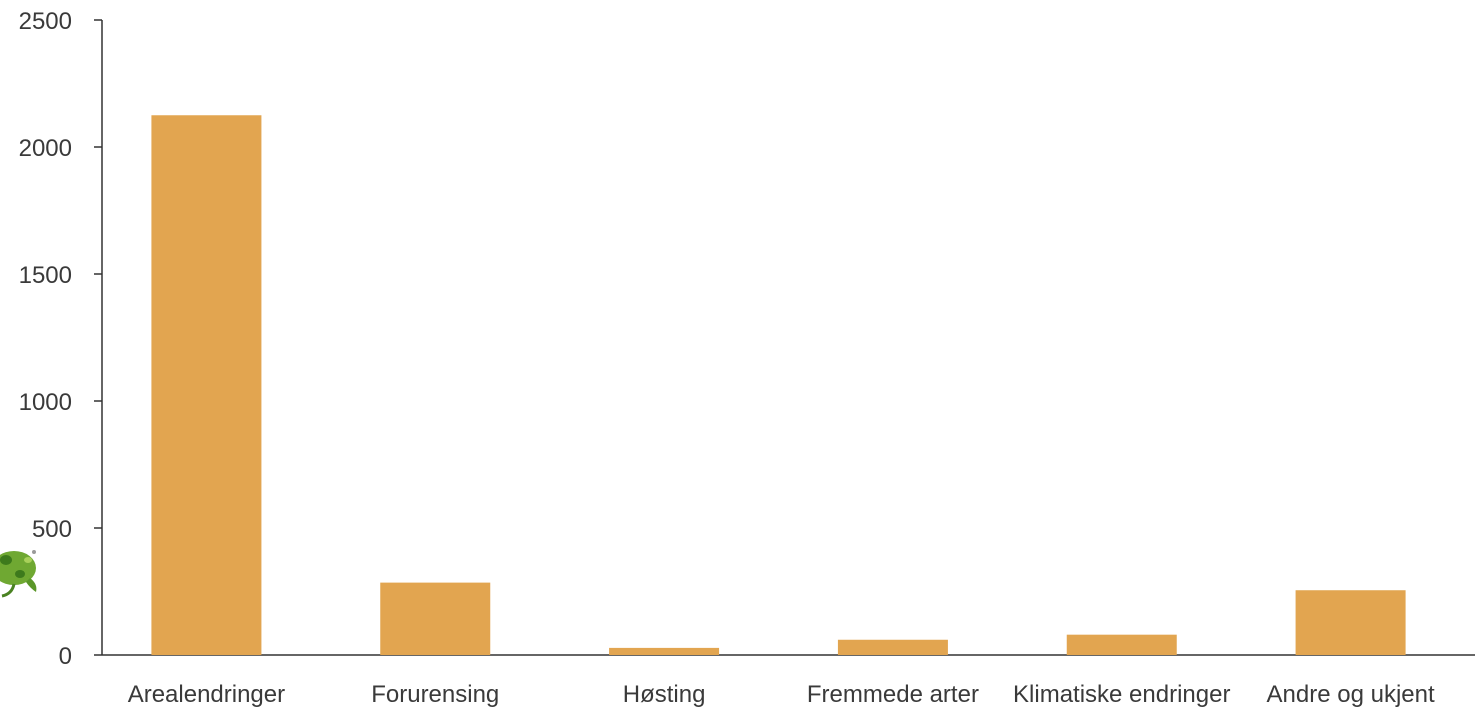 Image resolution: width=1475 pixels, height=714 pixels. I want to click on y-tick-label: 2000, so click(45, 148).